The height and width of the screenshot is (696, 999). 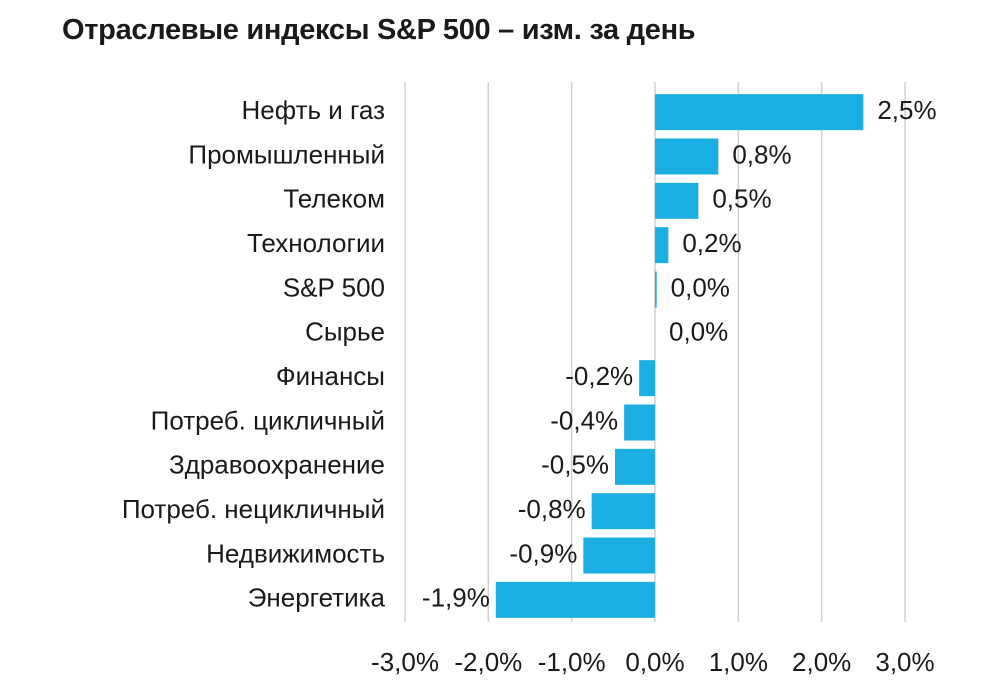 I want to click on value-label: -0,9%, so click(x=543, y=553).